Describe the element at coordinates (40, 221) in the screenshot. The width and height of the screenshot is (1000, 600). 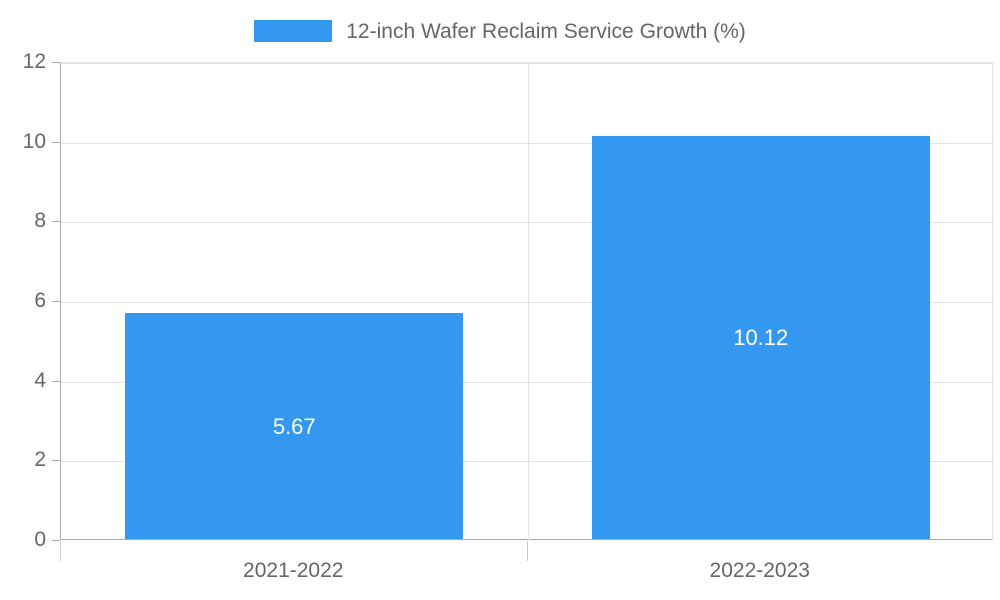
I see `y-axis-tick-label: 8` at that location.